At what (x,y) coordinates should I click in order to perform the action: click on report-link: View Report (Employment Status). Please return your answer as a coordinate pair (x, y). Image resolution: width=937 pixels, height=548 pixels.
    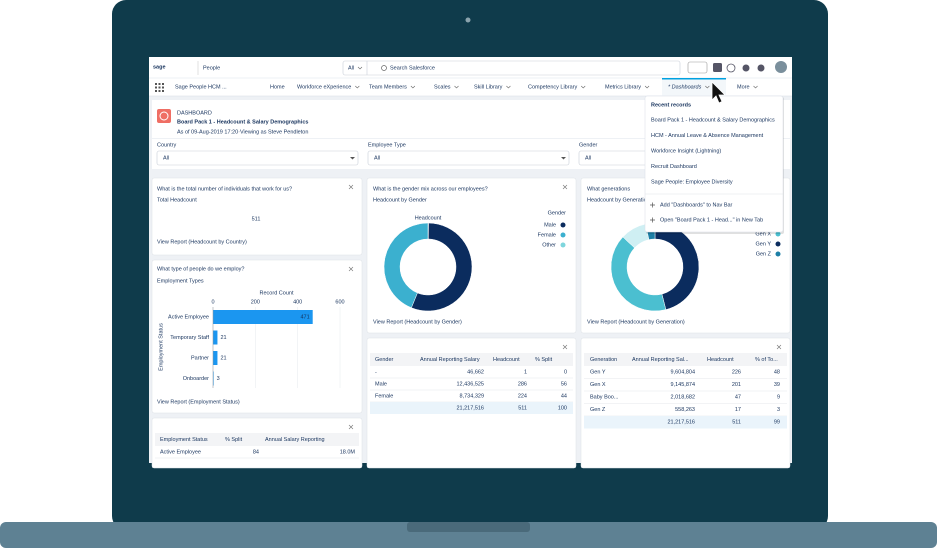
    Looking at the image, I should click on (198, 402).